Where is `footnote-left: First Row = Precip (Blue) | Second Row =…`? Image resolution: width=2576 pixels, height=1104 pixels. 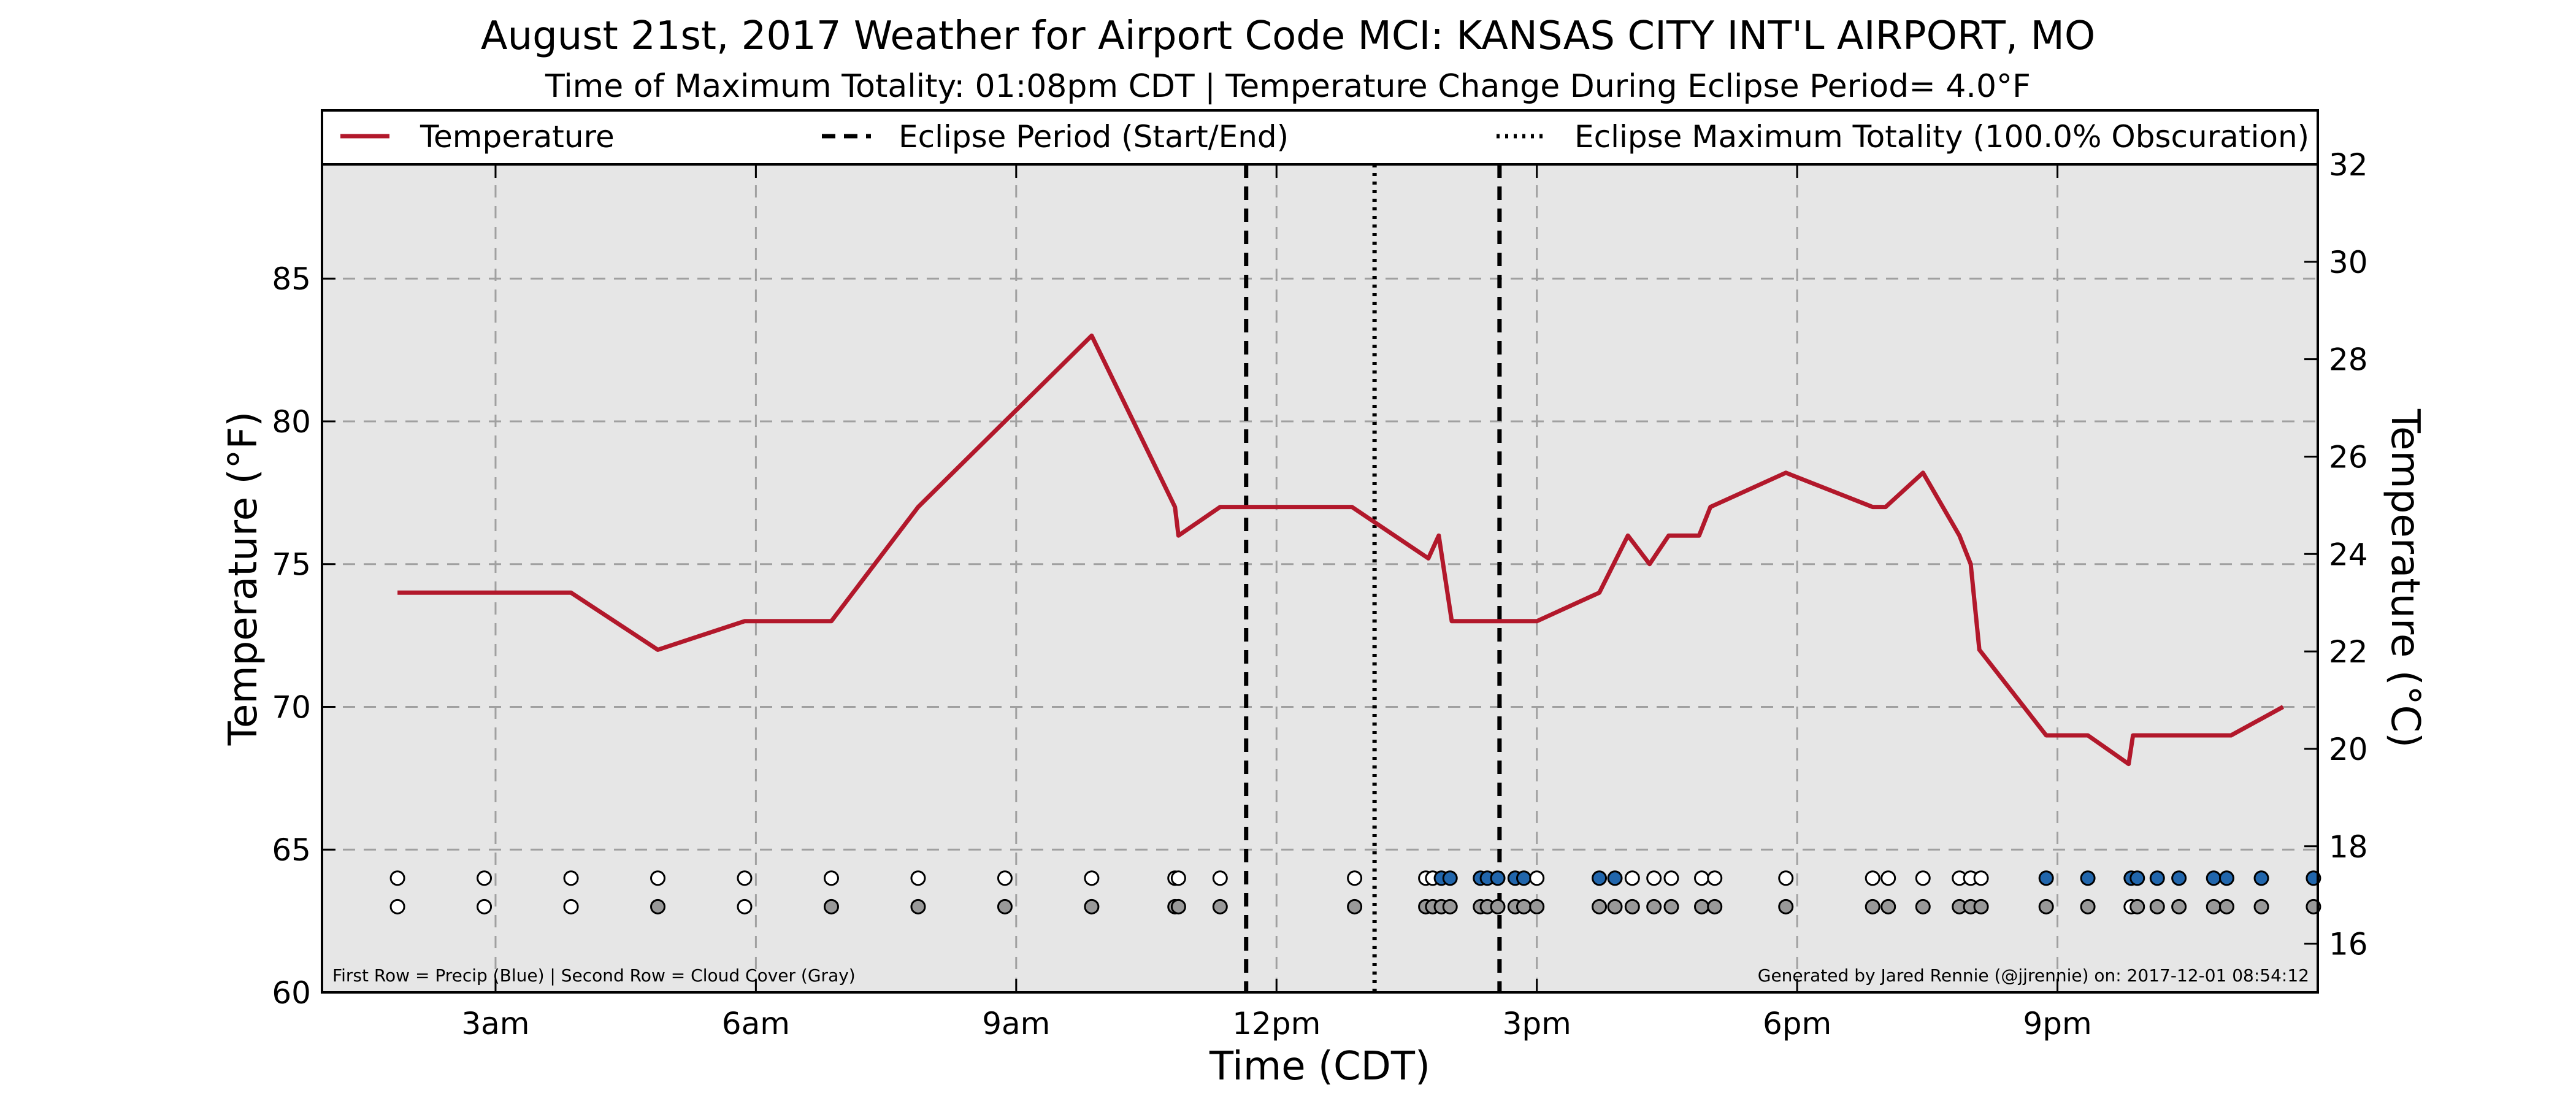
footnote-left: First Row = Precip (Blue) | Second Row =… is located at coordinates (594, 975).